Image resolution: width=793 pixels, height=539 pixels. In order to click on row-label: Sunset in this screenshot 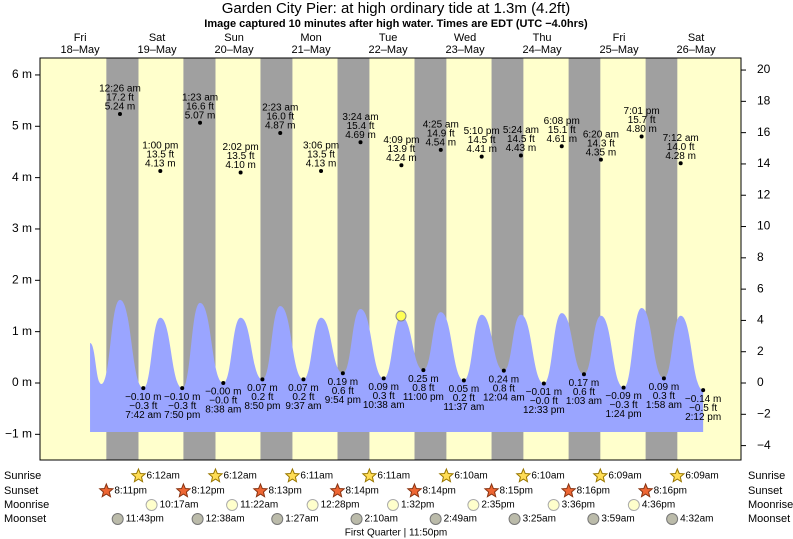, I will do `click(21, 491)`.